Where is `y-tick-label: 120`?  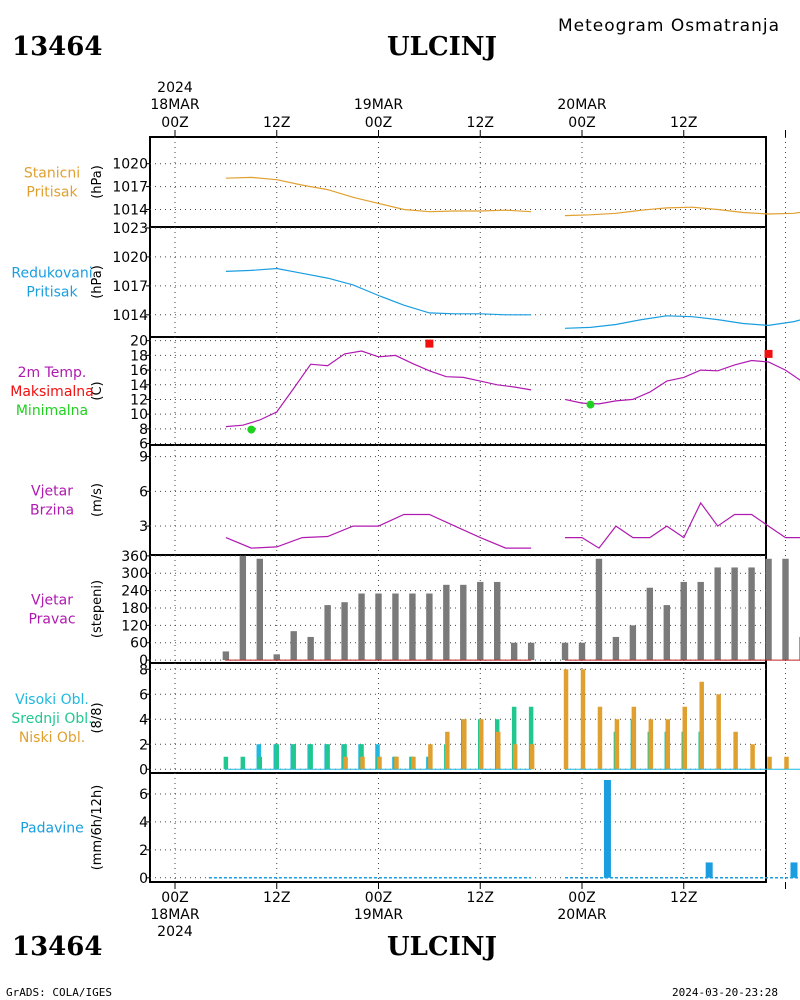
y-tick-label: 120 is located at coordinates (134, 626).